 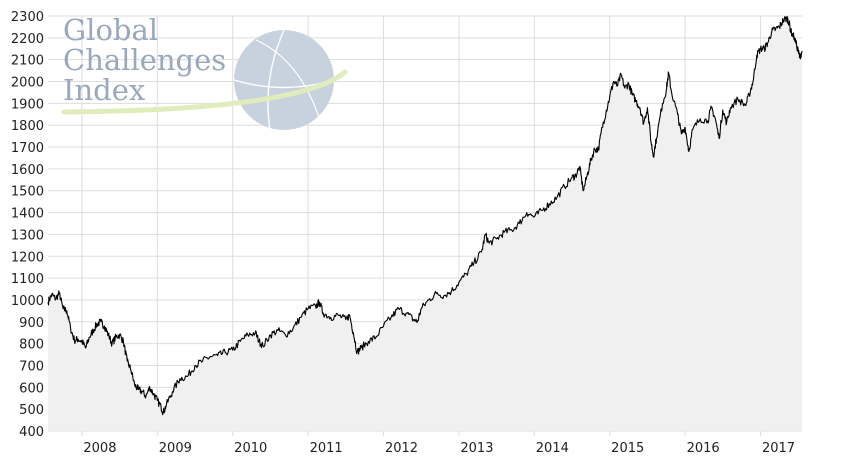 What do you see at coordinates (27, 104) in the screenshot?
I see `y-tick-label: 1900` at bounding box center [27, 104].